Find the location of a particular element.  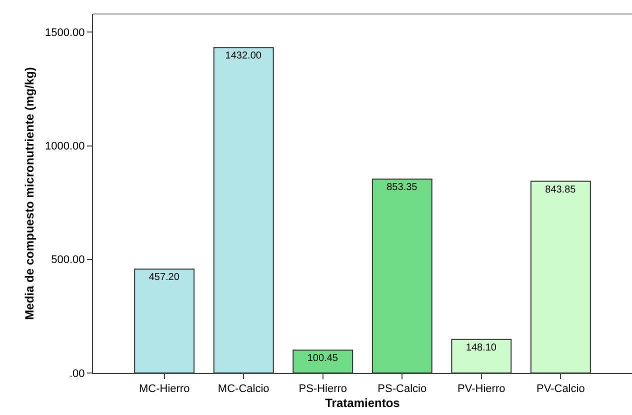

x-axis-title: Tratamientos is located at coordinates (362, 403).